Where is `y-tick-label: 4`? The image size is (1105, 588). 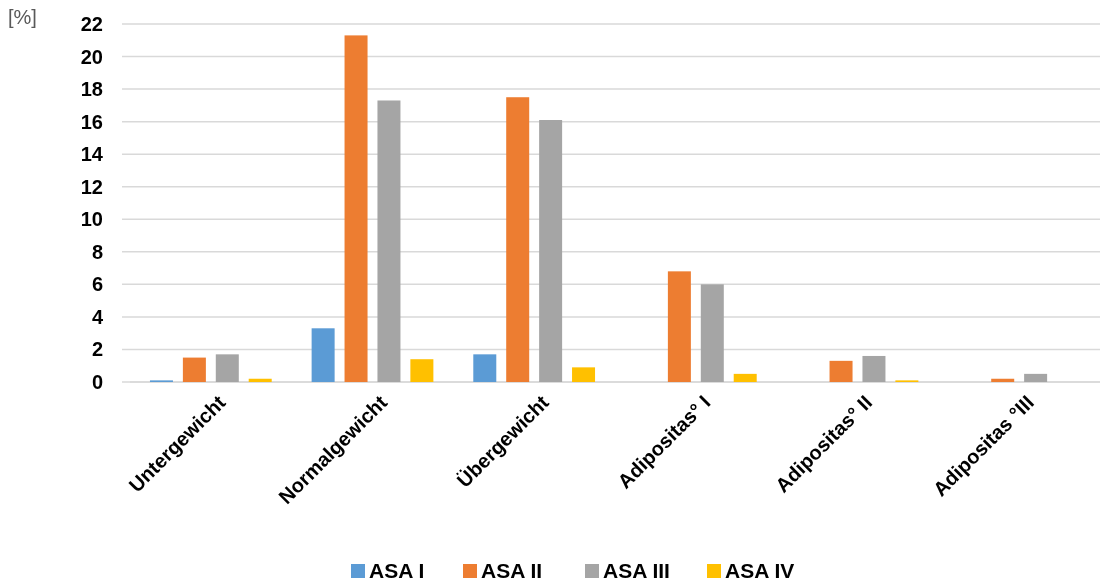
y-tick-label: 4 is located at coordinates (97, 316).